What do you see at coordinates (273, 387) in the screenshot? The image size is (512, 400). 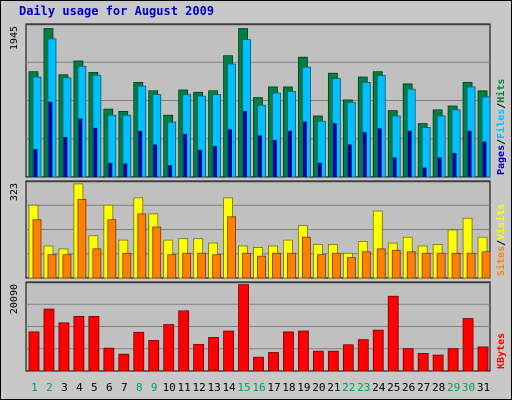 I see `day-label: 17` at bounding box center [273, 387].